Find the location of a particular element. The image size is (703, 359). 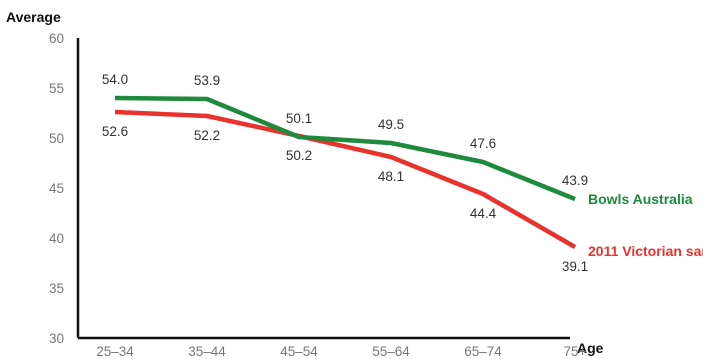

series-name-label: 2011 Victorian sample is located at coordinates (645, 251).